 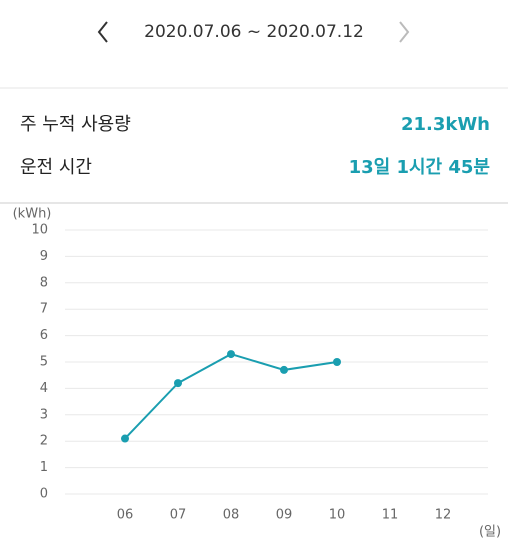 What do you see at coordinates (44, 441) in the screenshot?
I see `y-tick-label: 2` at bounding box center [44, 441].